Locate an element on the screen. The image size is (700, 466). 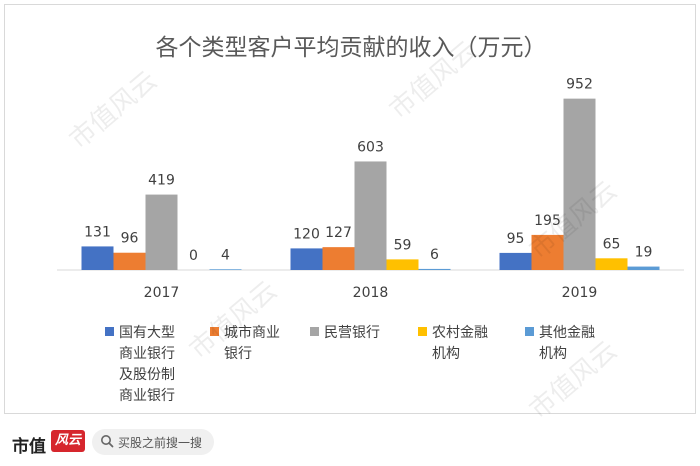
data-label: 120 is located at coordinates (306, 234).